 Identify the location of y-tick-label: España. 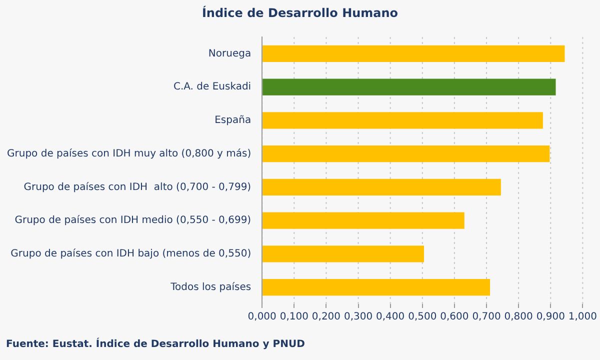
(233, 120).